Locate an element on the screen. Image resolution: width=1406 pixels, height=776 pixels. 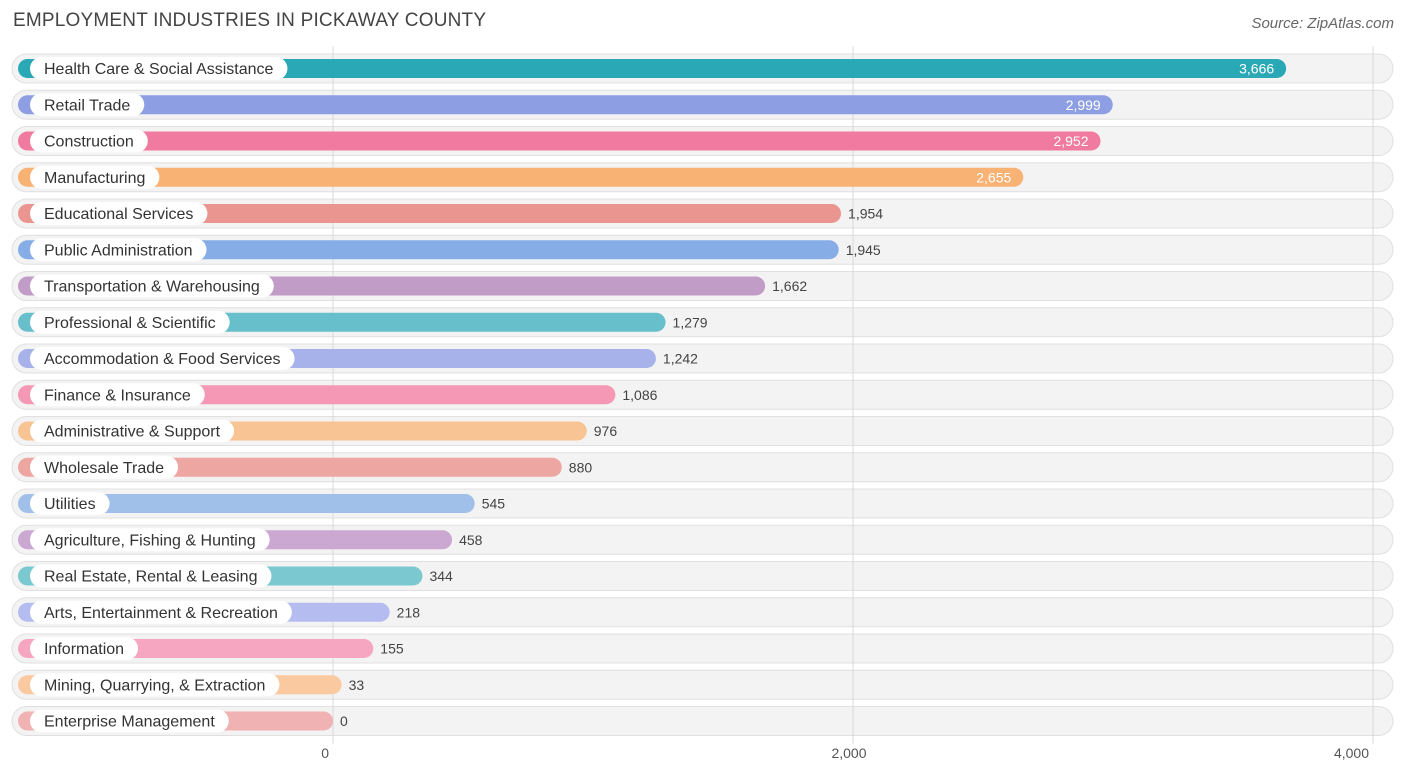
category-label: Utilities is located at coordinates (70, 504).